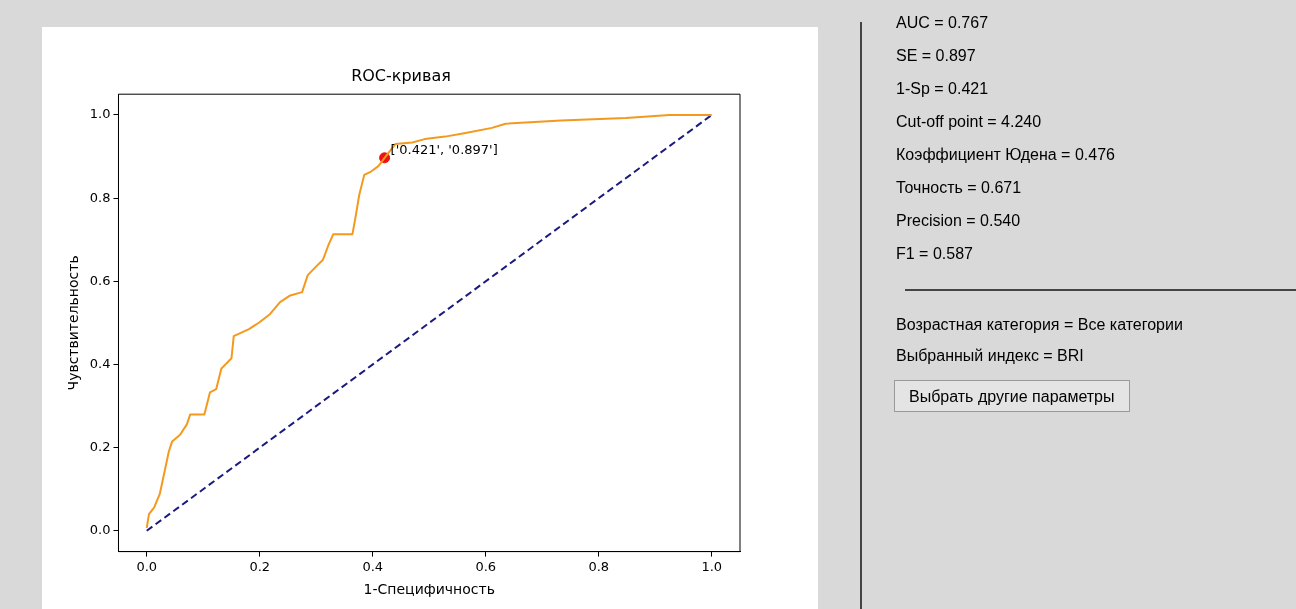  Describe the element at coordinates (1012, 396) in the screenshot. I see `text: Выбрать другие параметры` at that location.